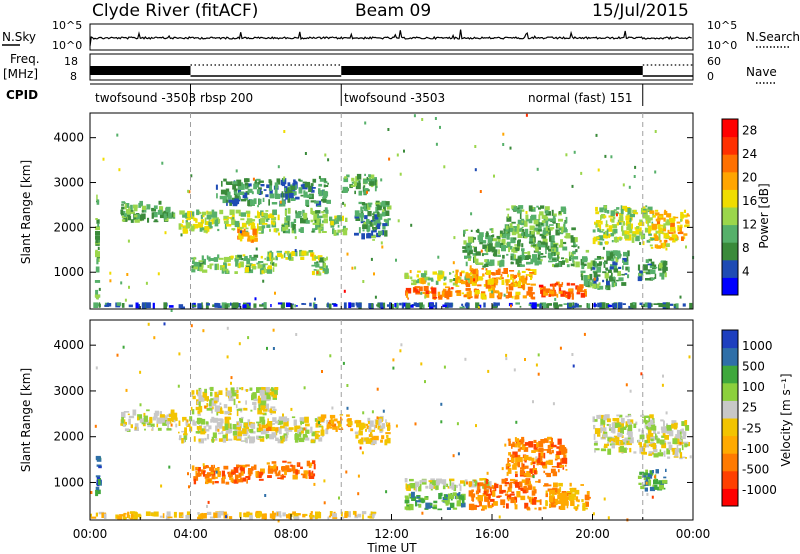  Describe the element at coordinates (752, 428) in the screenshot. I see `velocity-colorbar-tick: -25` at that location.